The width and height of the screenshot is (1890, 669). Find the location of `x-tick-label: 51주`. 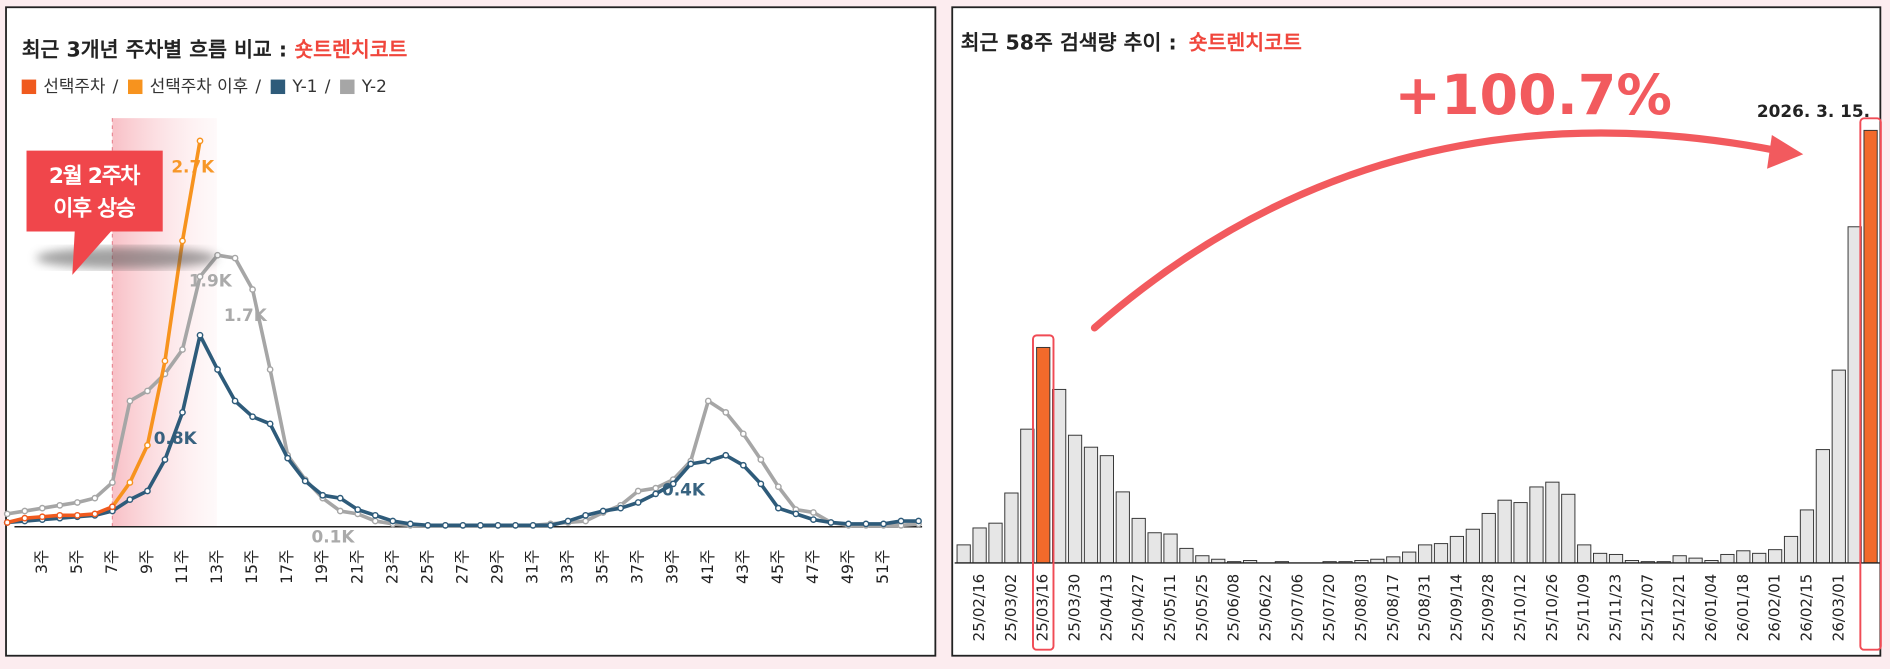

x-tick-label: 51주 is located at coordinates (882, 567).